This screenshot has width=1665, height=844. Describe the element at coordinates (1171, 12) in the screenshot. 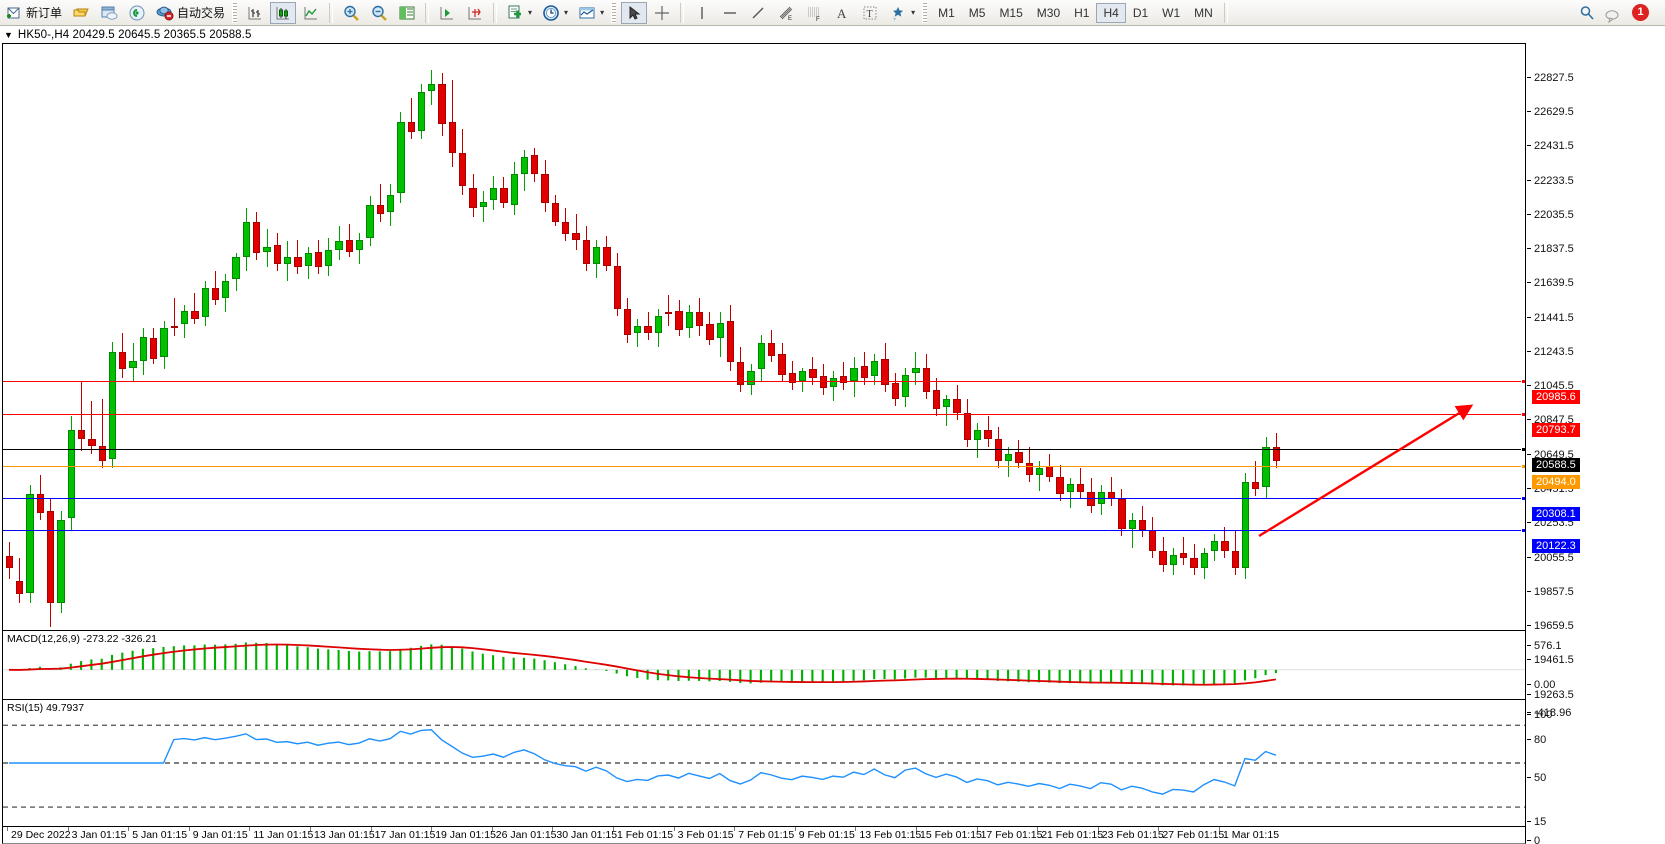

I see `timeframe-w1: W1` at that location.